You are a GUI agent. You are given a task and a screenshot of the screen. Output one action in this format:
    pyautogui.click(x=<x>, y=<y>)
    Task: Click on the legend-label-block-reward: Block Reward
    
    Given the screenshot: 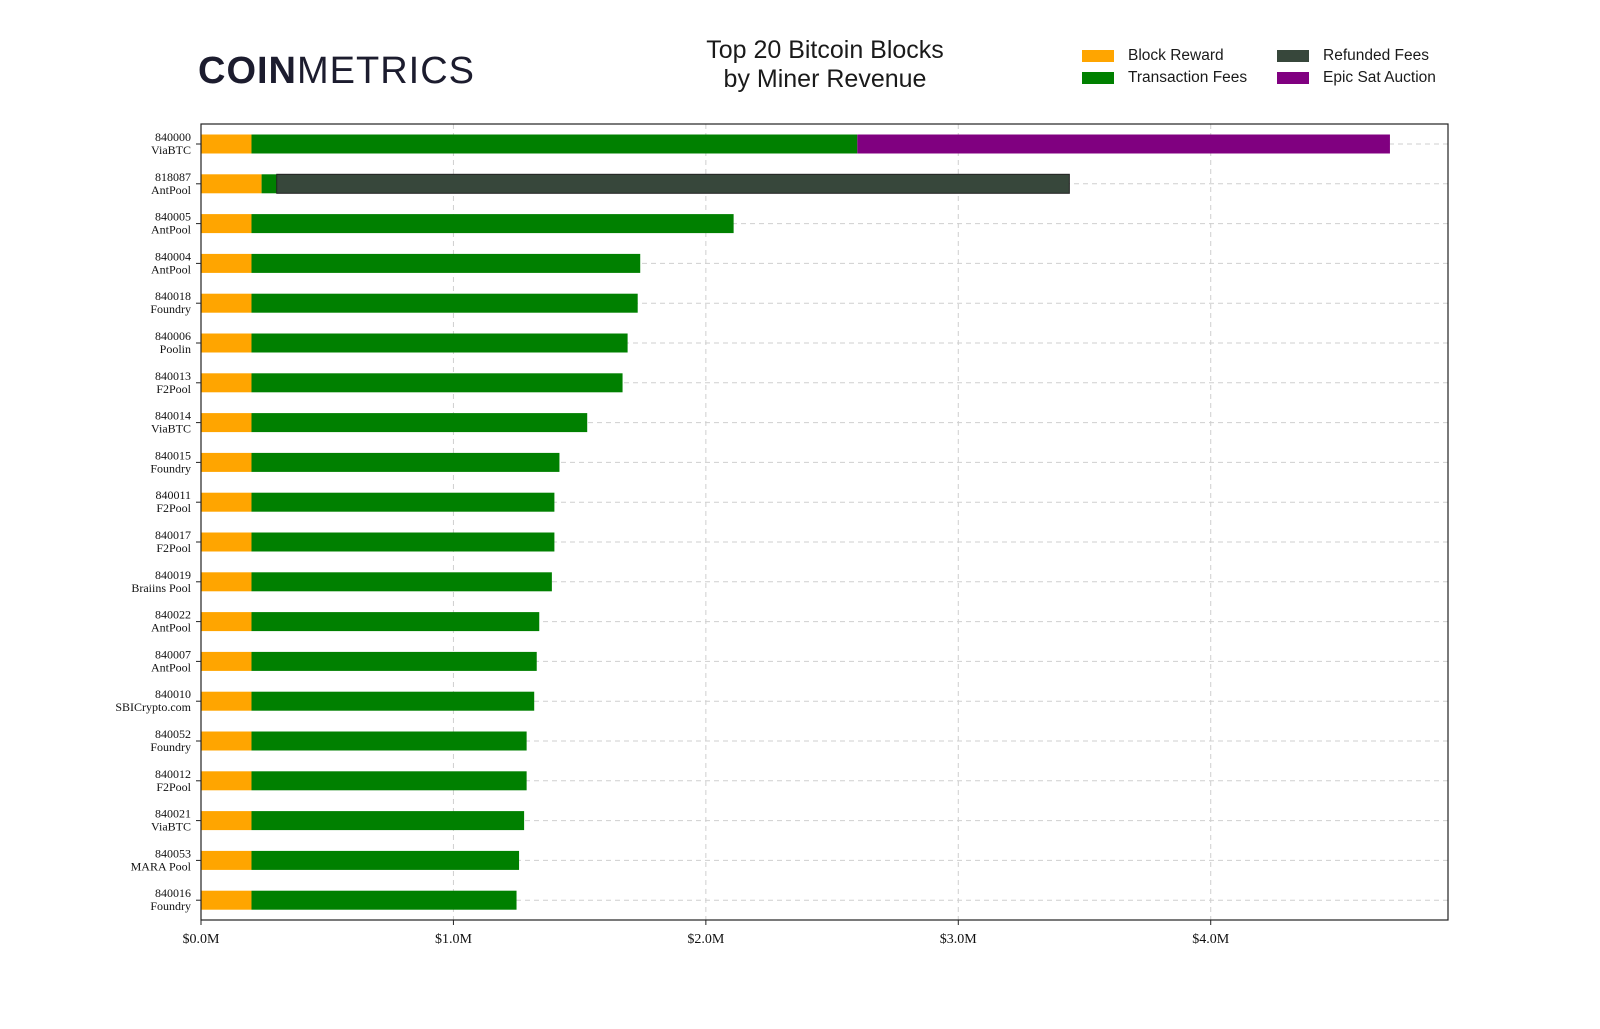 What is the action you would take?
    pyautogui.click(x=1176, y=55)
    